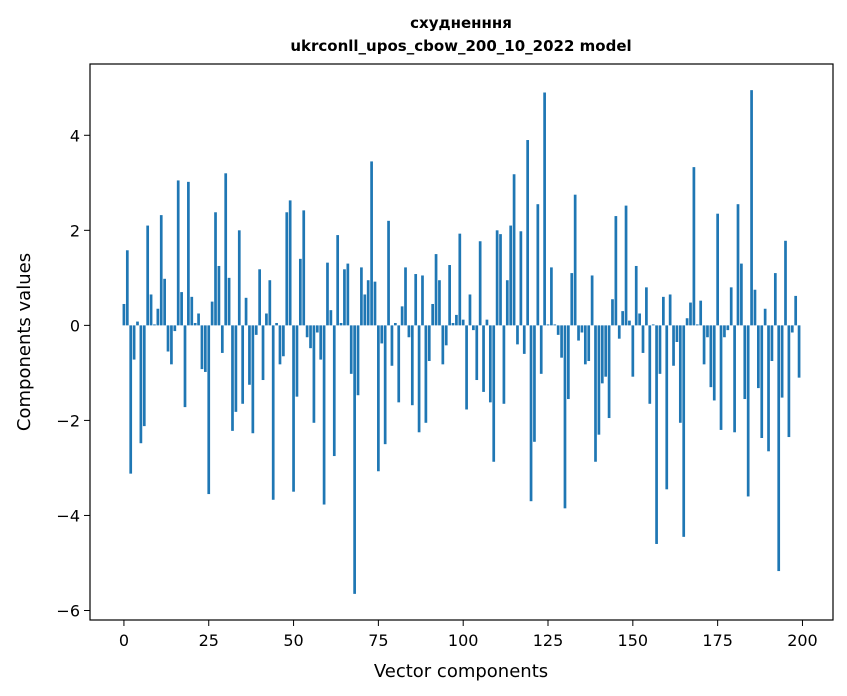 This screenshot has height=696, width=847. Describe the element at coordinates (124, 640) in the screenshot. I see `x-tick-label-0: 0` at that location.